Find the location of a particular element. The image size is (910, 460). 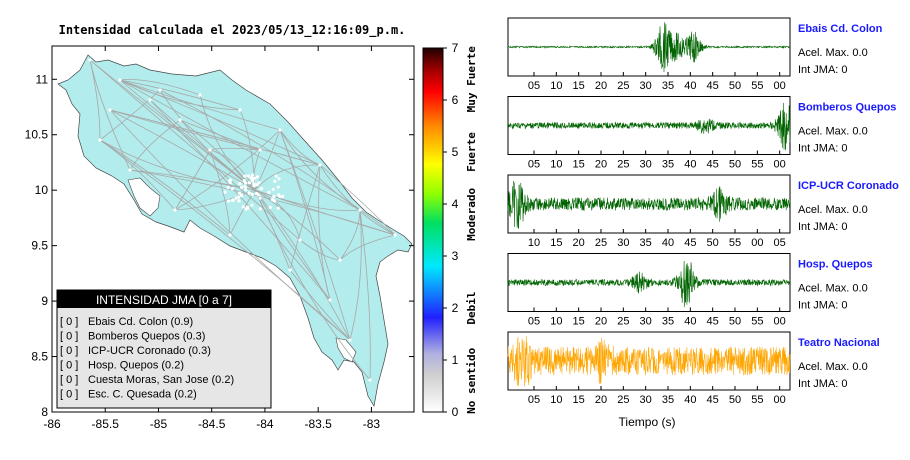

colorbar-category-label: No sentido is located at coordinates (471, 380).